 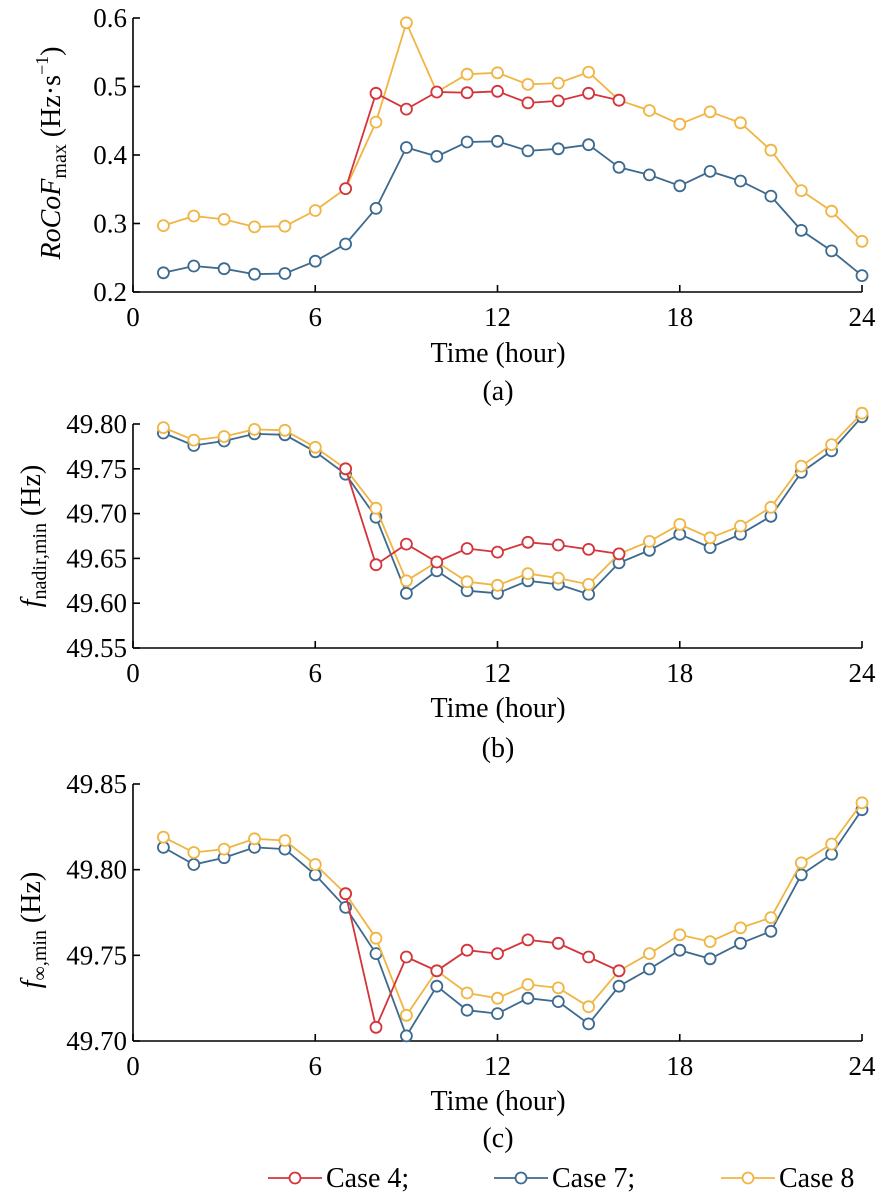 What do you see at coordinates (96, 424) in the screenshot?
I see `y-tick-label: 49.80` at bounding box center [96, 424].